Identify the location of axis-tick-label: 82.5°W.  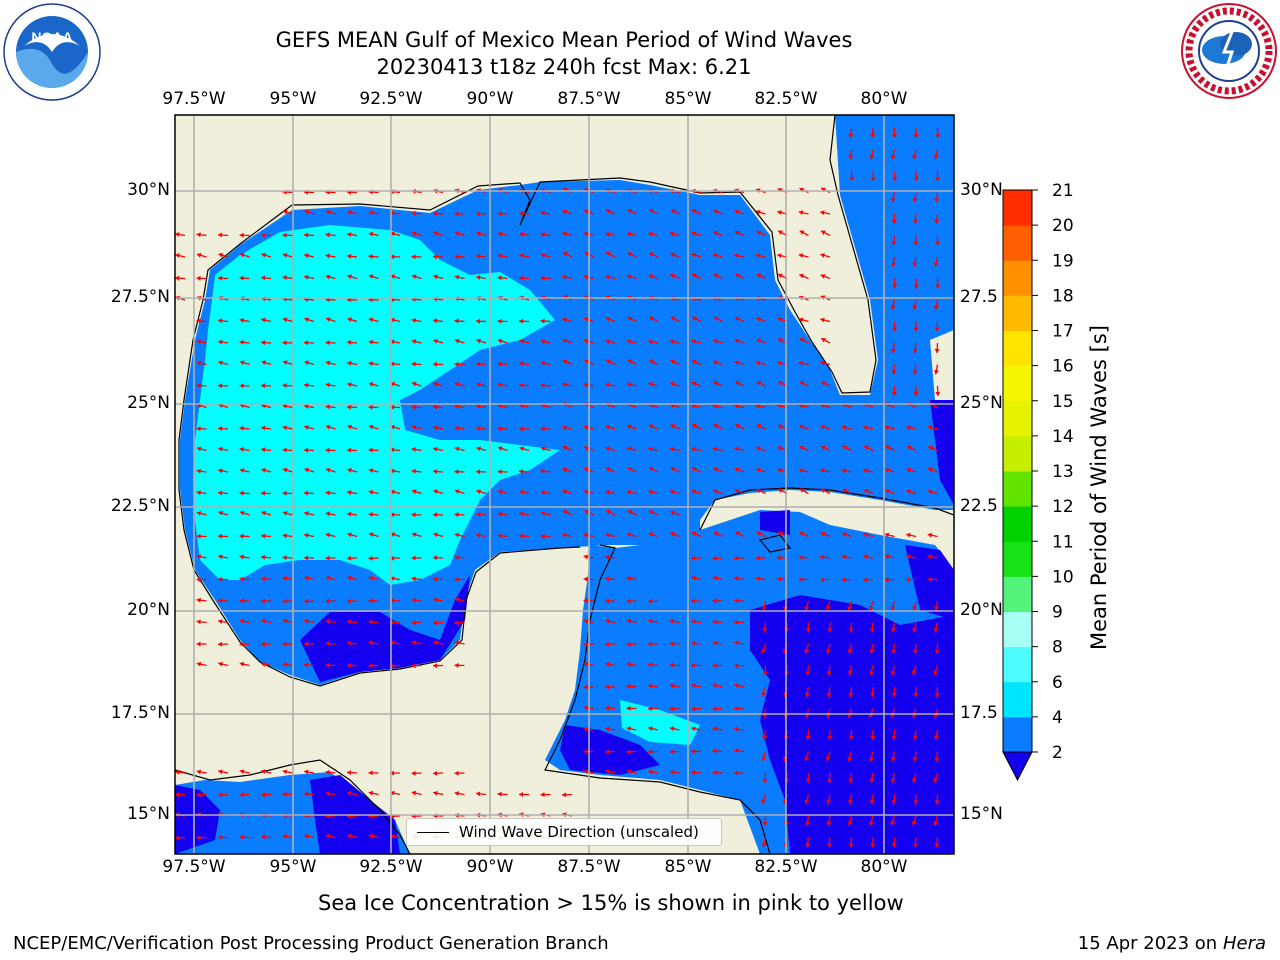
(786, 867).